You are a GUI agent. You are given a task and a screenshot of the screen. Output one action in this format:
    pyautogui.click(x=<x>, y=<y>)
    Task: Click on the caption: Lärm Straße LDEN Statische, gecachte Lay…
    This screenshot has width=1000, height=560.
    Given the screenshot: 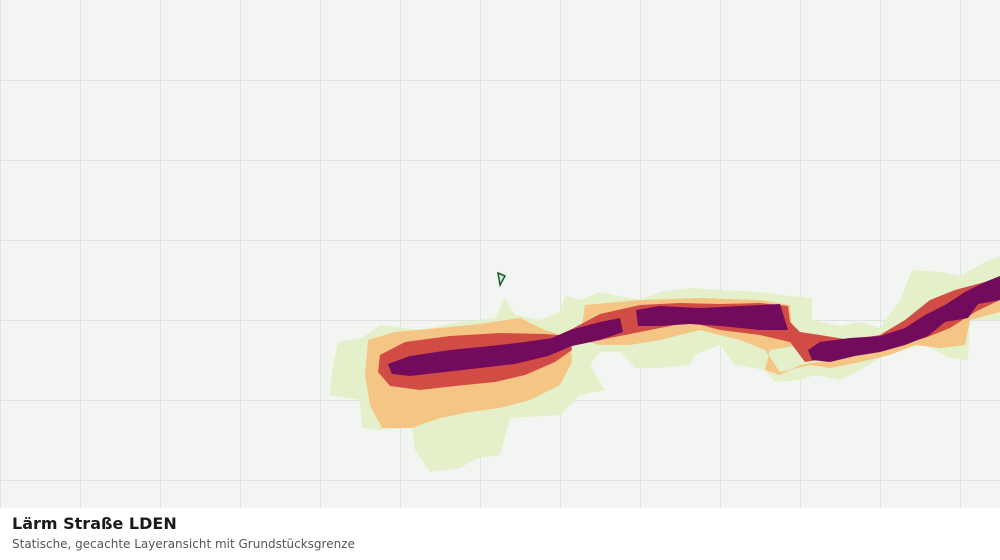 What is the action you would take?
    pyautogui.click(x=500, y=534)
    